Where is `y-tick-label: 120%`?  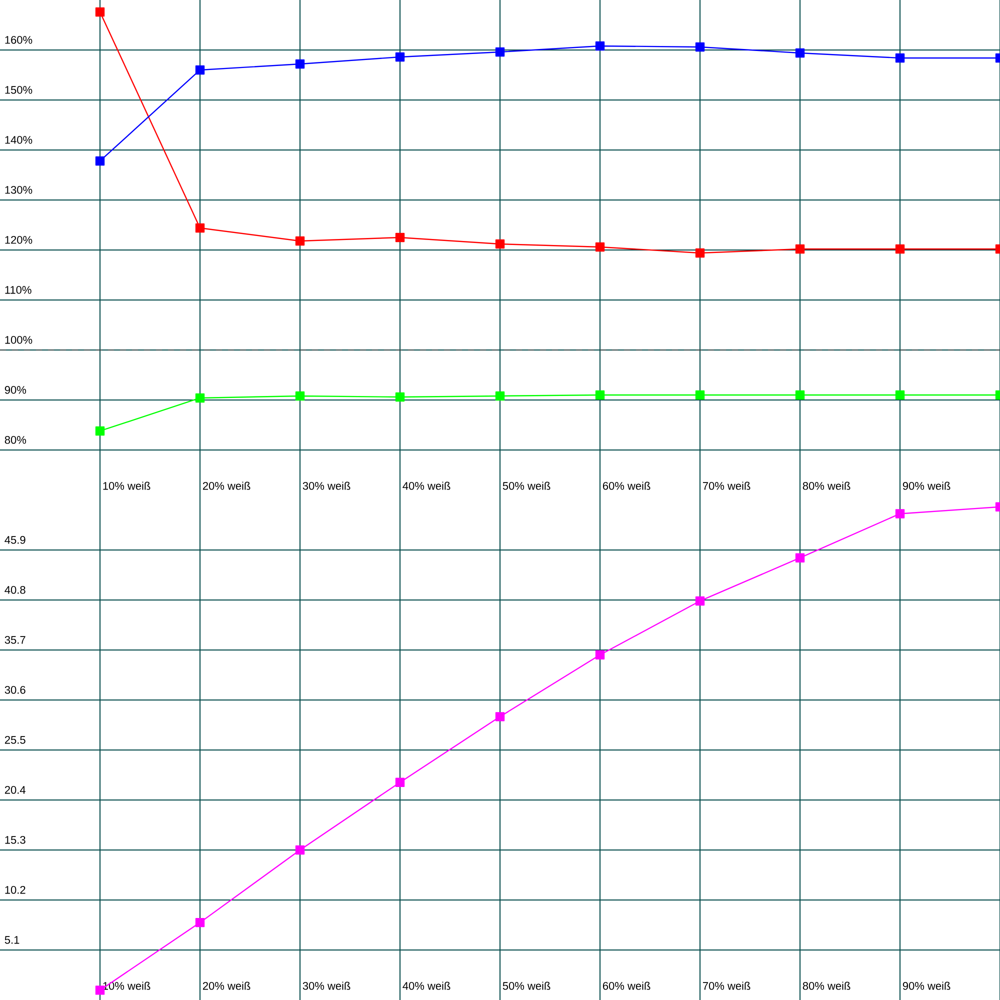
y-tick-label: 120% is located at coordinates (18, 240).